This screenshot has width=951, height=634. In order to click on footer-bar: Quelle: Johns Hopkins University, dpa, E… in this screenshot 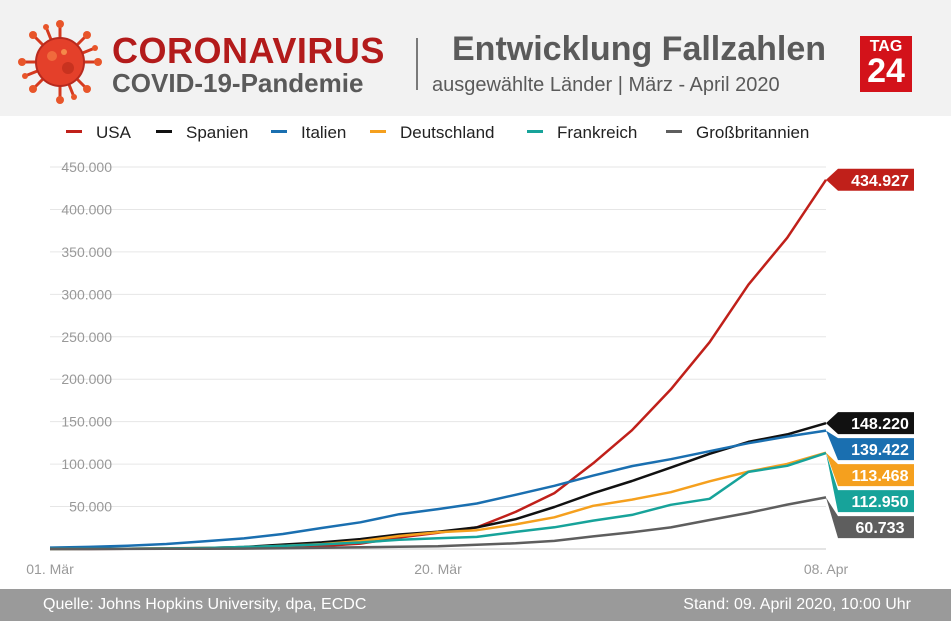, I will do `click(475, 605)`.